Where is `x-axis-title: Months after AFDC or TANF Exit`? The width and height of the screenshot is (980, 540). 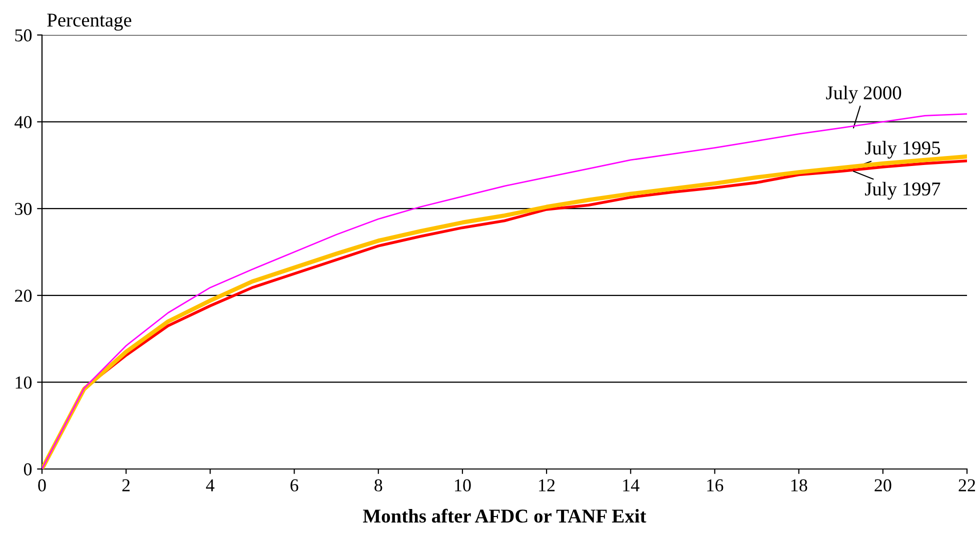 x-axis-title: Months after AFDC or TANF Exit is located at coordinates (504, 515).